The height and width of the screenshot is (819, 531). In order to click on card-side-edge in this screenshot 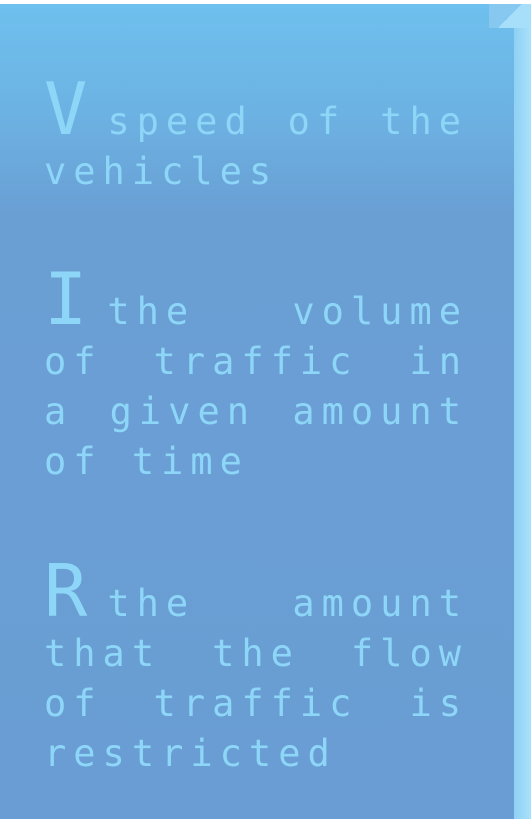, I will do `click(522, 423)`.